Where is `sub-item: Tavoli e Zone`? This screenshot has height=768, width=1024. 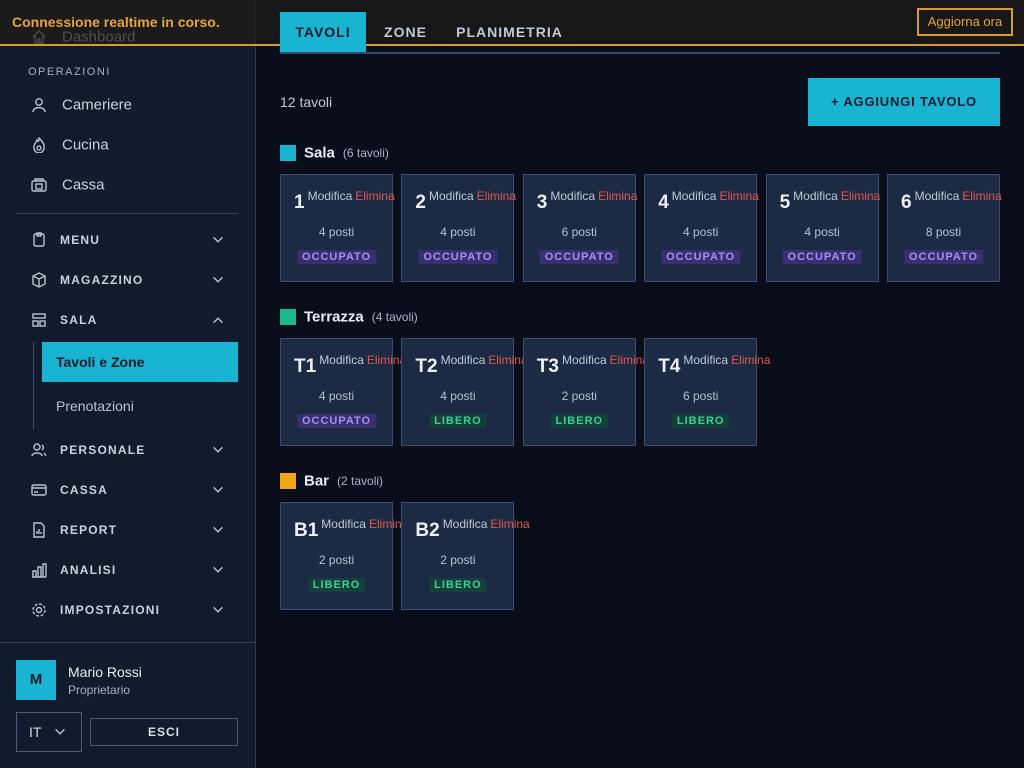 sub-item: Tavoli e Zone is located at coordinates (100, 362).